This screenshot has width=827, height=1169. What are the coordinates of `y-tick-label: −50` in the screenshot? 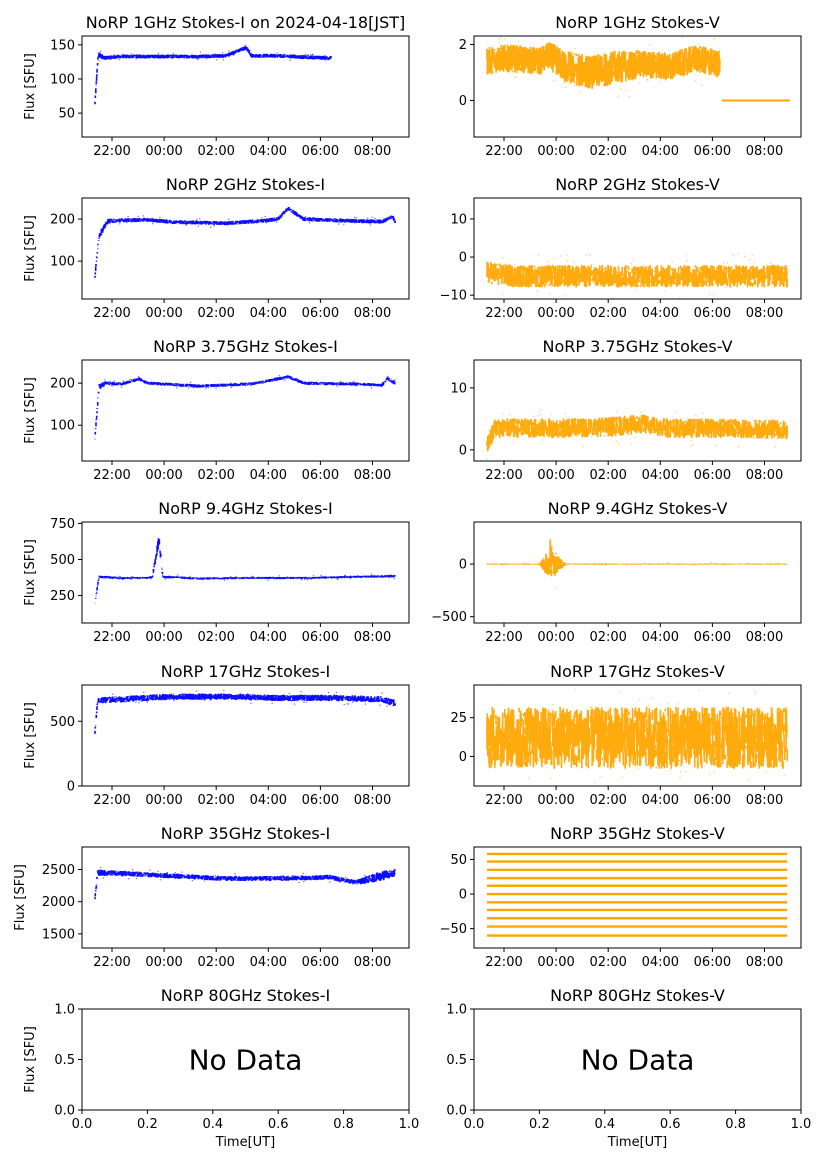 It's located at (453, 929).